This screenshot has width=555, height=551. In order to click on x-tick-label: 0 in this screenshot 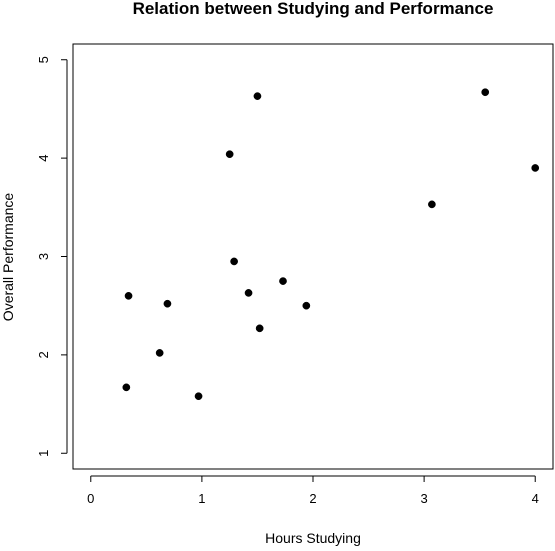, I will do `click(90, 498)`.